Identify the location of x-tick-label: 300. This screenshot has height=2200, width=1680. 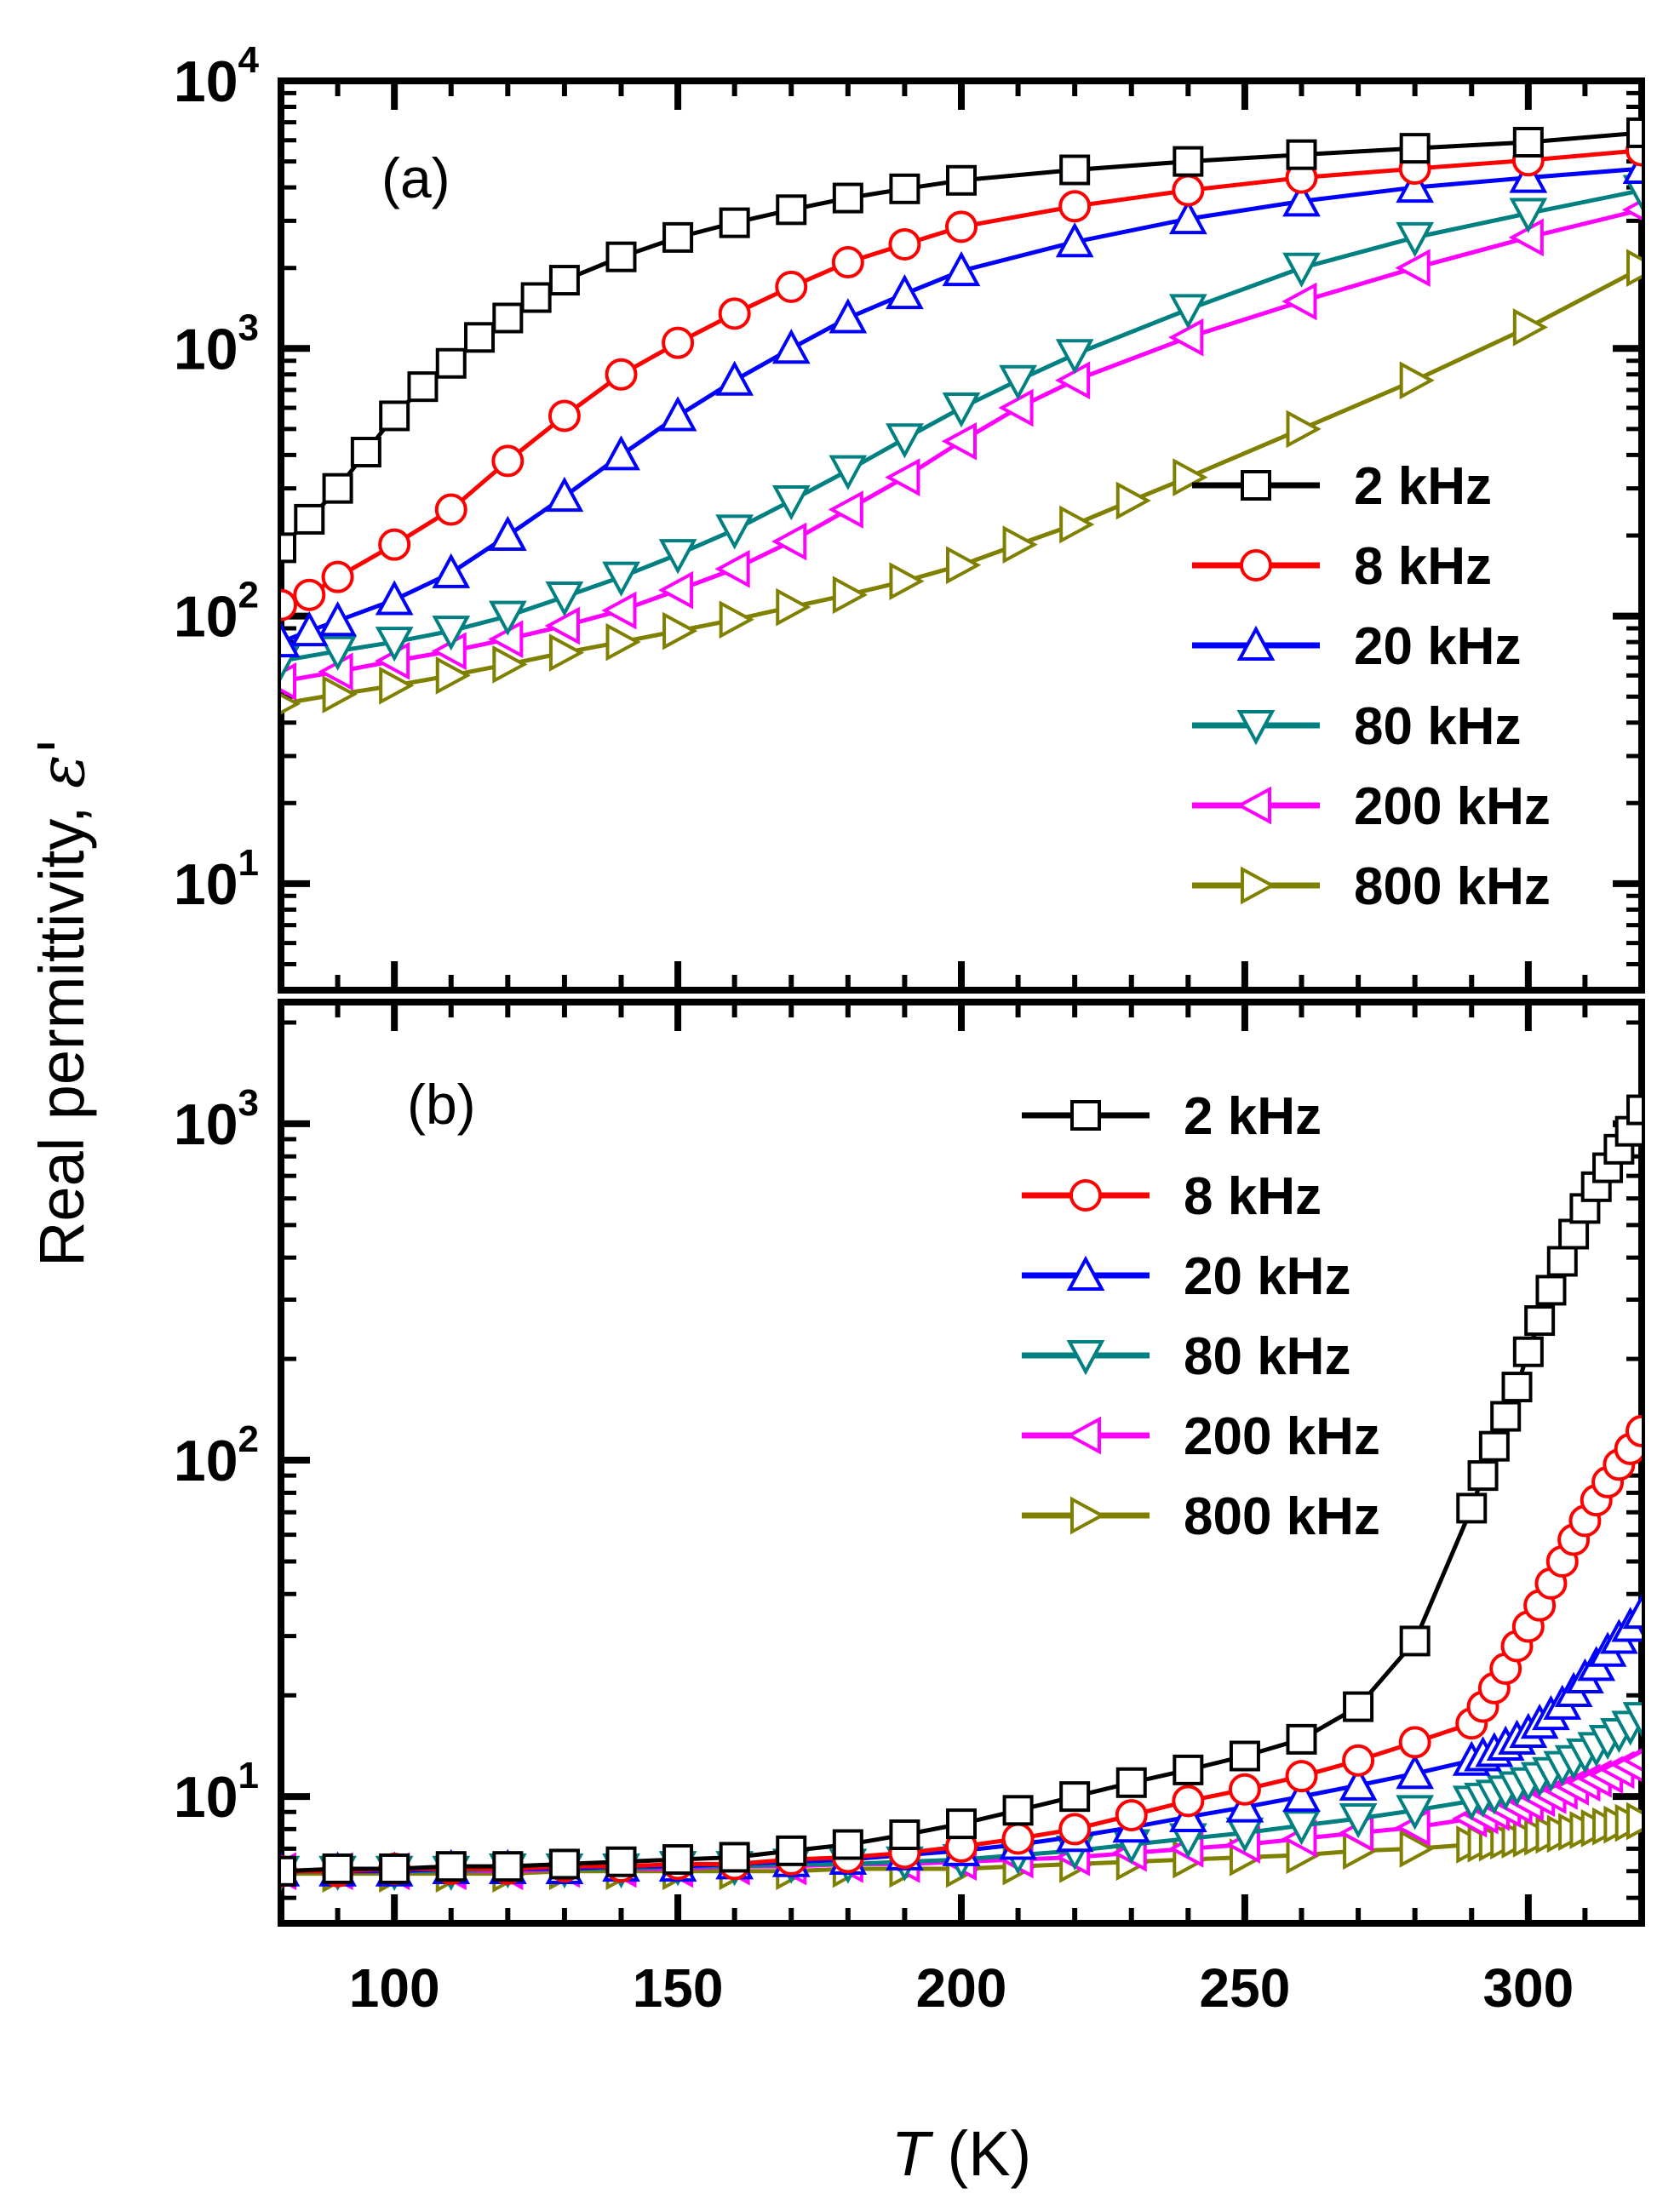
(1528, 1988).